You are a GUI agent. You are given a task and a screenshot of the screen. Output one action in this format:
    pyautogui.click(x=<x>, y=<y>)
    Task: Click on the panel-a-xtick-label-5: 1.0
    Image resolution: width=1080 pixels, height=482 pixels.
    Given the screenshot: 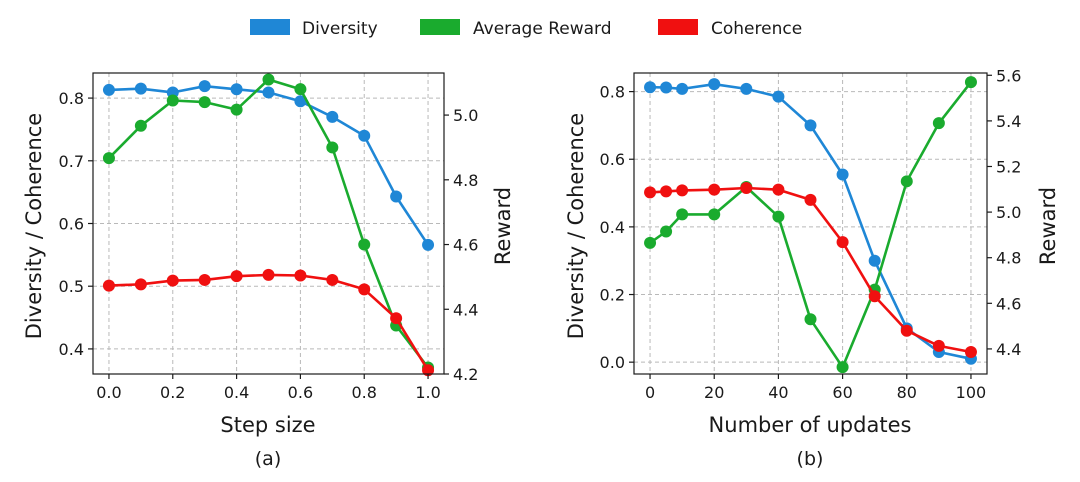 What is the action you would take?
    pyautogui.click(x=427, y=392)
    